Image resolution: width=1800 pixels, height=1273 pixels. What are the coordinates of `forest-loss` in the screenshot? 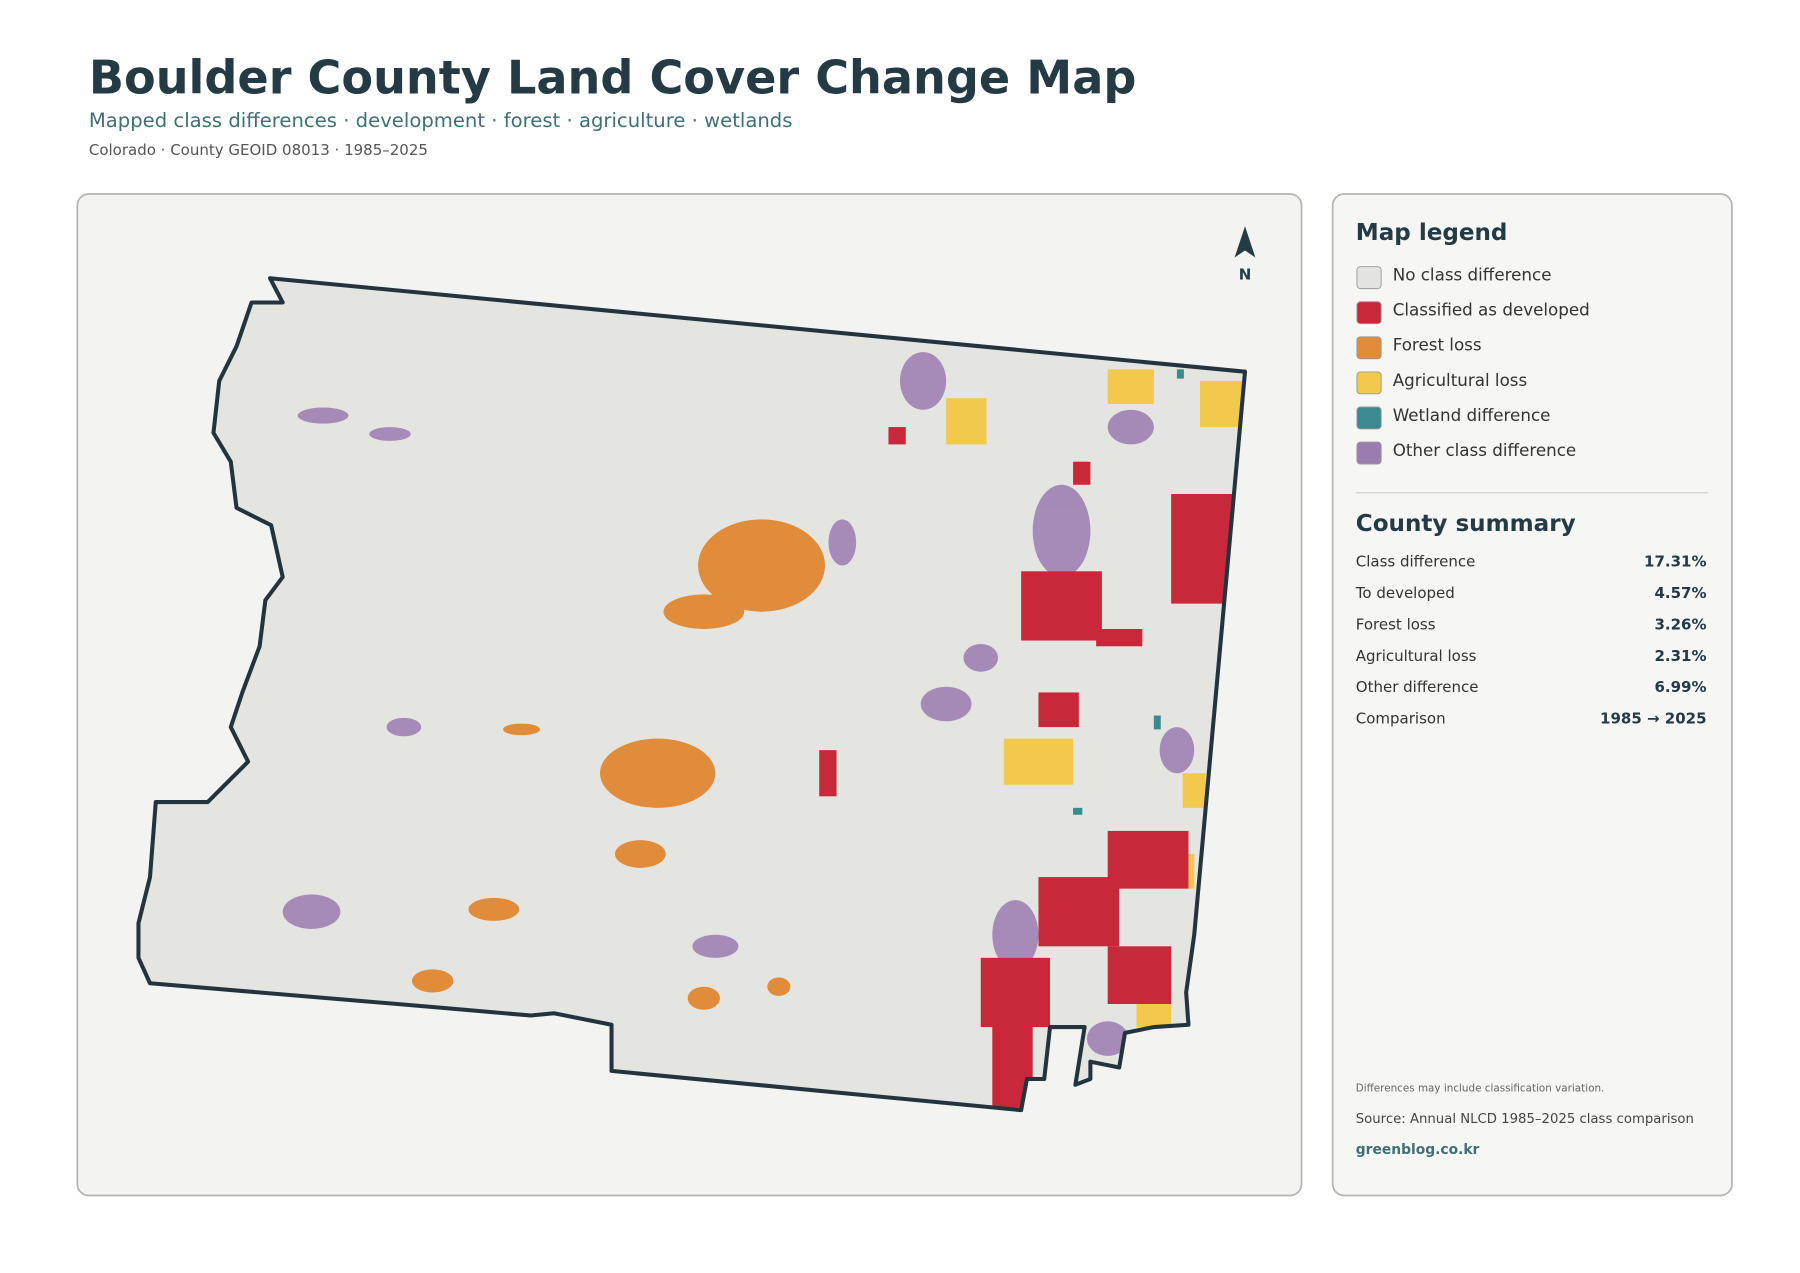 It's located at (618, 764).